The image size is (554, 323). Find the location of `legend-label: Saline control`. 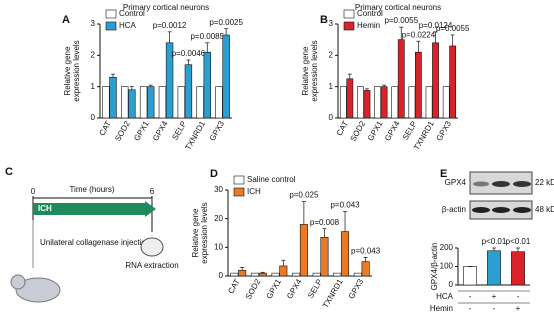

legend-label: Saline control is located at coordinates (271, 179).